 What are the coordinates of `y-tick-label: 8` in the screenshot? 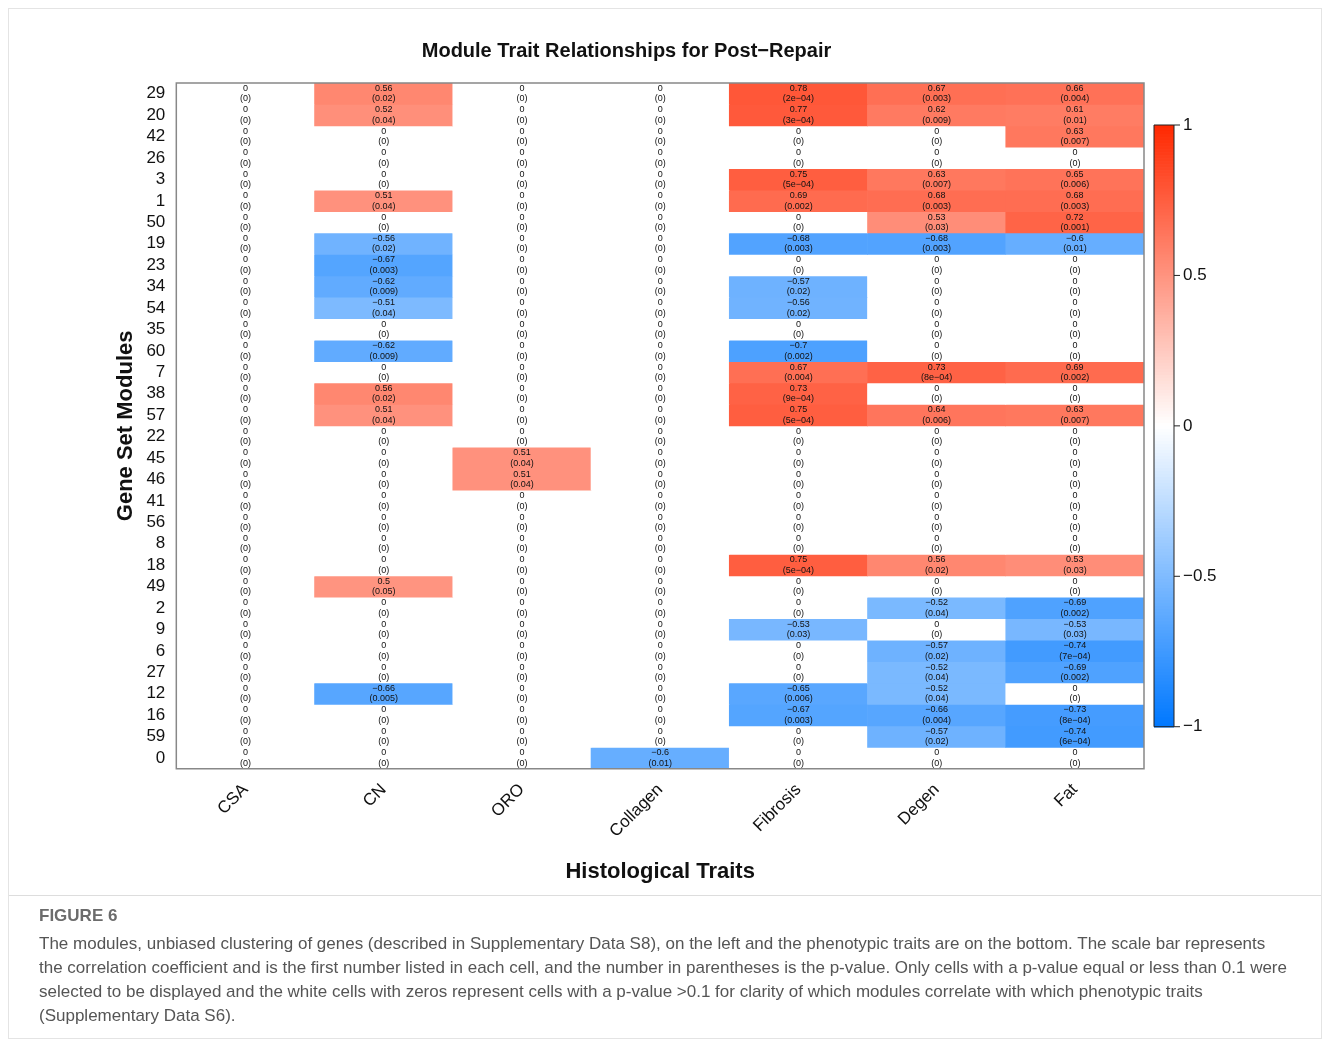 It's located at (160, 543).